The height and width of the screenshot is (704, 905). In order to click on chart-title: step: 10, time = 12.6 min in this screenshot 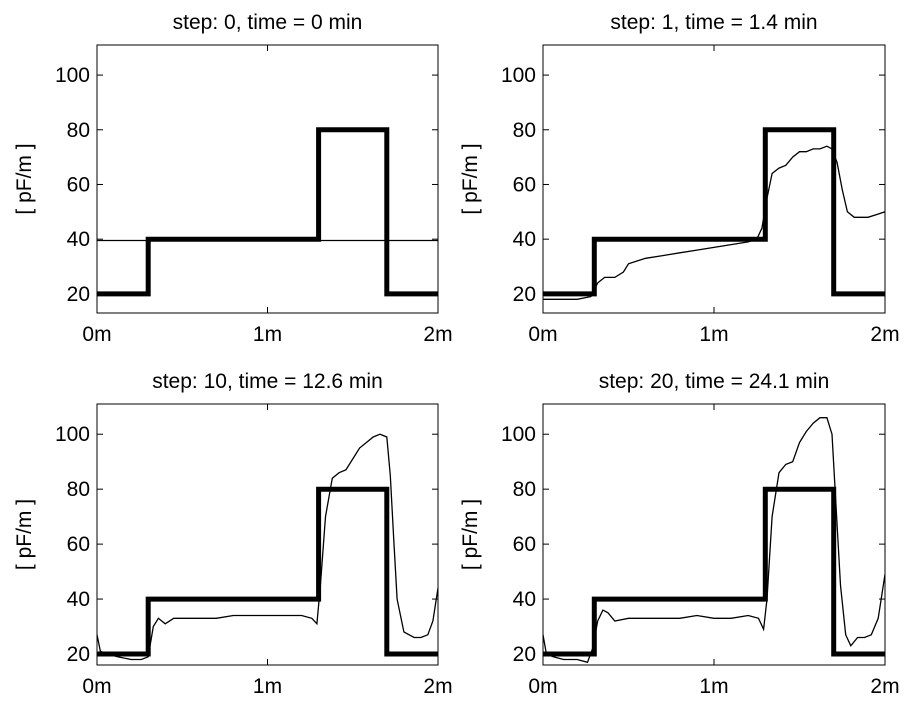, I will do `click(267, 381)`.